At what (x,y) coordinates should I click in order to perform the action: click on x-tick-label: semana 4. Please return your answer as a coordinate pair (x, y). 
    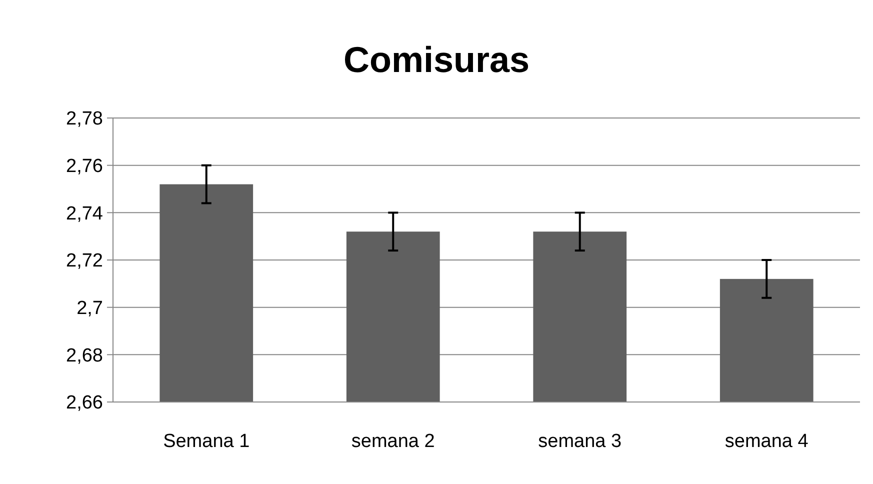
    Looking at the image, I should click on (766, 441).